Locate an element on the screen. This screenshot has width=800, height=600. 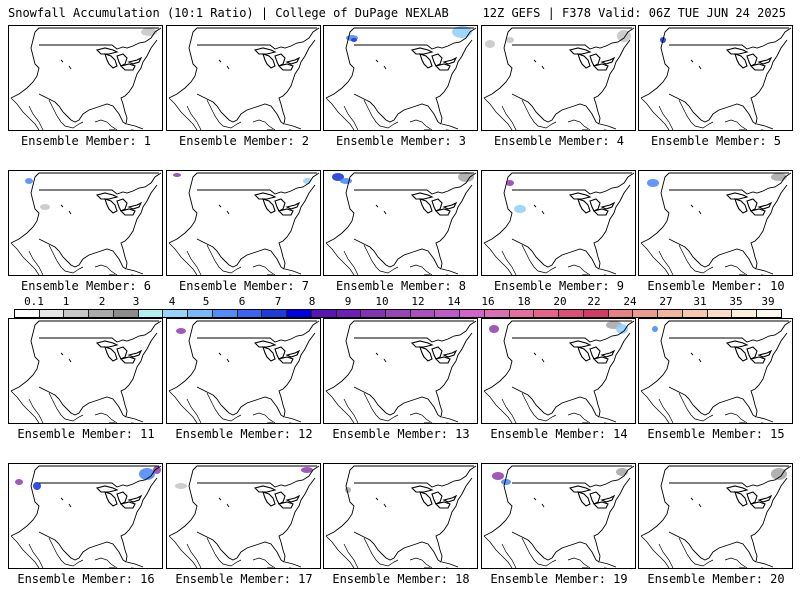
colorbar-tick-label: 9 is located at coordinates (348, 301).